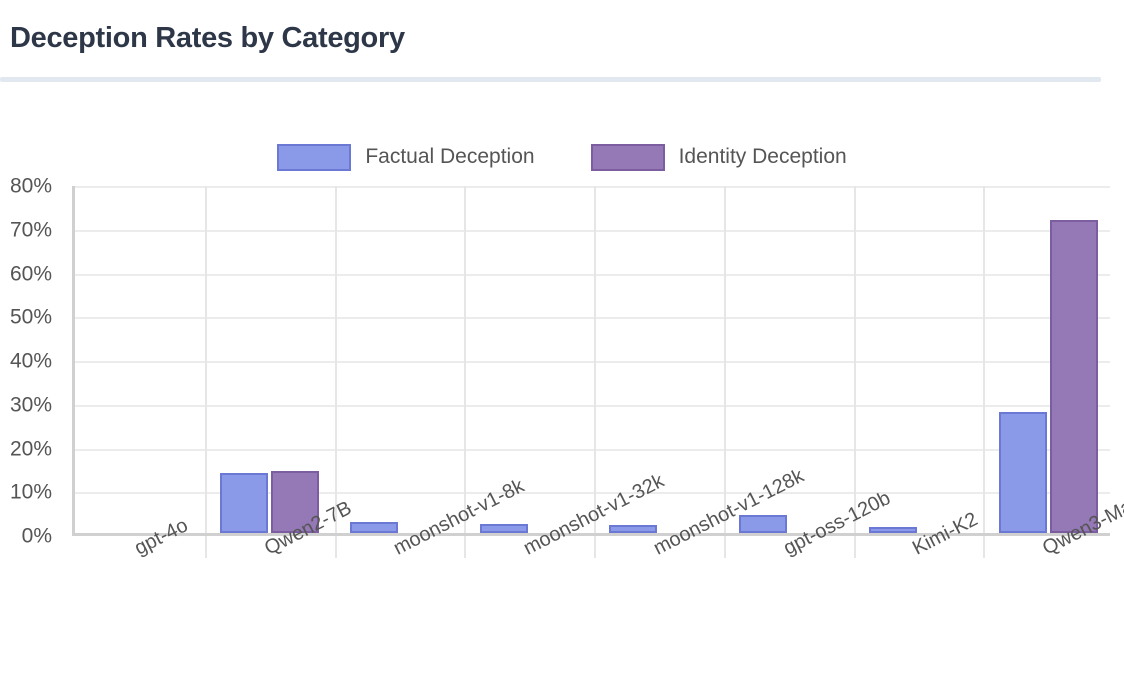  What do you see at coordinates (161, 537) in the screenshot?
I see `x-tick-label: gpt-4o` at bounding box center [161, 537].